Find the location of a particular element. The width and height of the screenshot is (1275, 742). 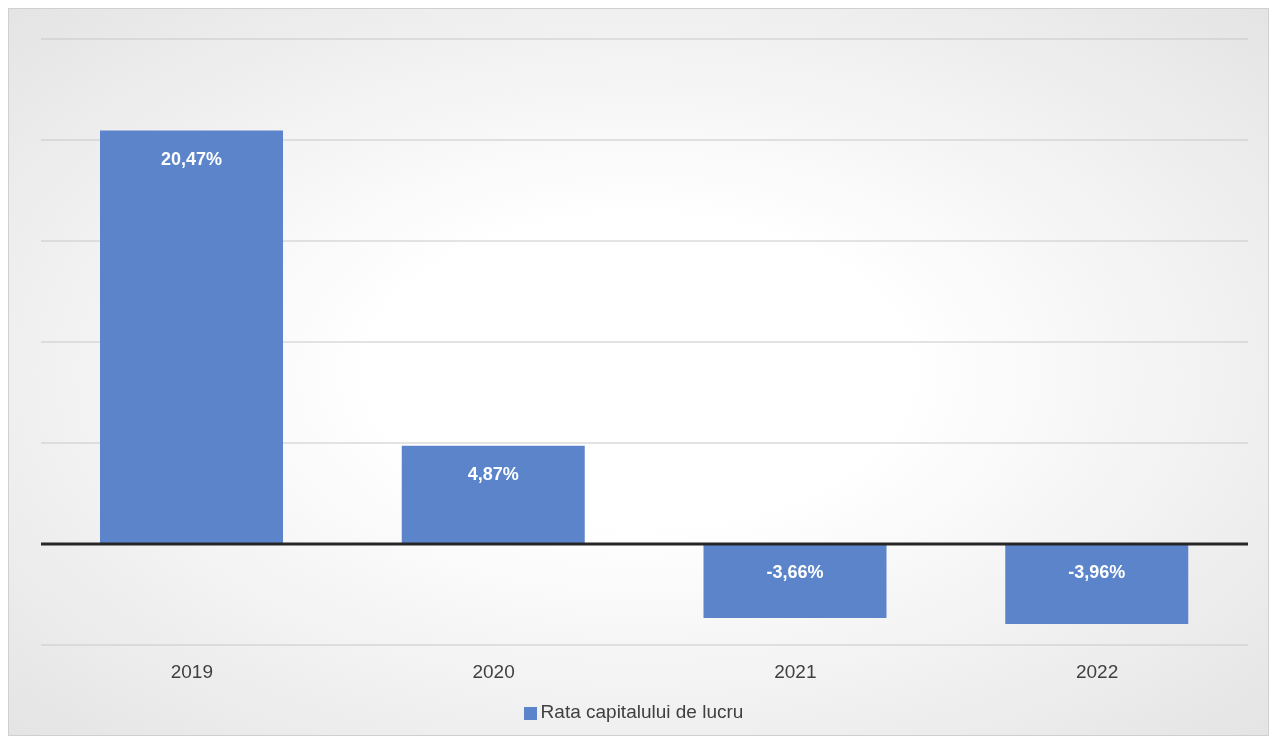

legend-label: Rata capitalului de lucru is located at coordinates (642, 711).